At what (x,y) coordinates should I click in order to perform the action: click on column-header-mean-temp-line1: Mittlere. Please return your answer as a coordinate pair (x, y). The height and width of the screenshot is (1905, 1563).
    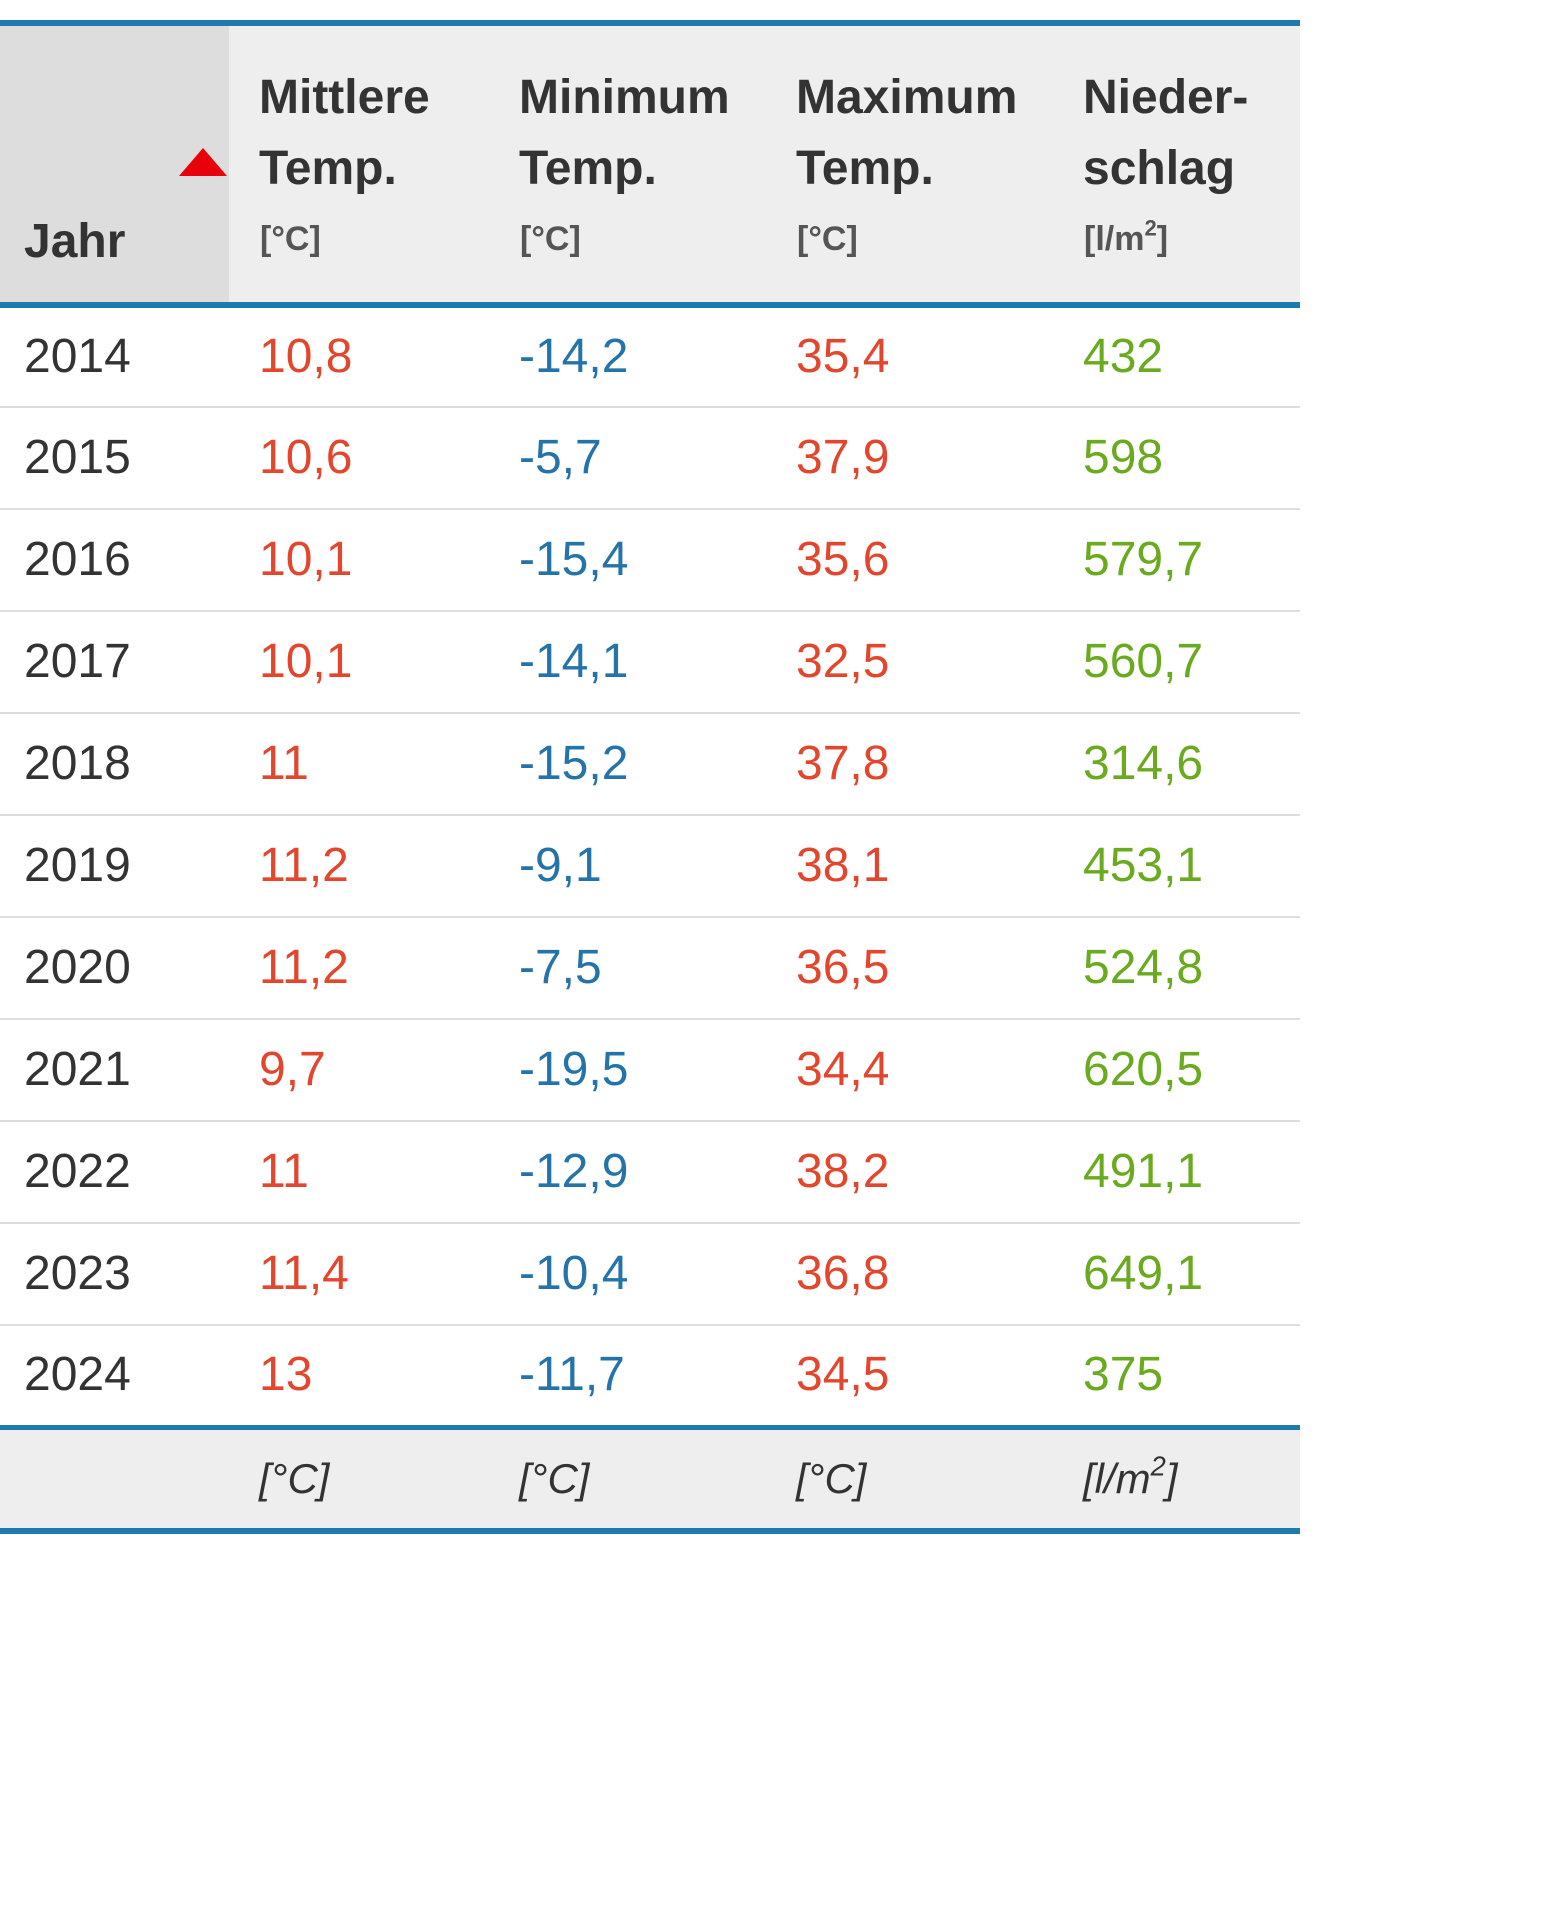
    Looking at the image, I should click on (344, 97).